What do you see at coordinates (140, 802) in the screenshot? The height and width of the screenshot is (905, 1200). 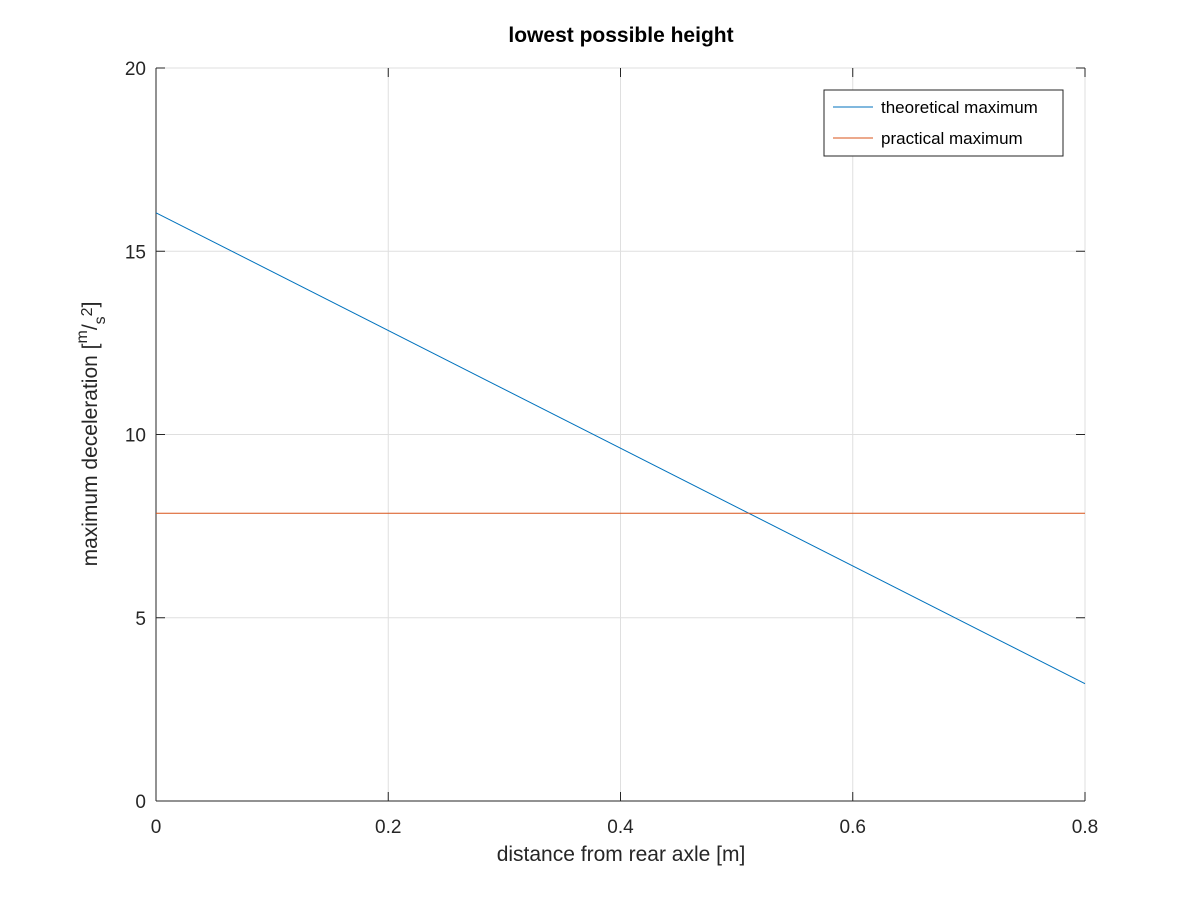 I see `y-tick-label: 0` at bounding box center [140, 802].